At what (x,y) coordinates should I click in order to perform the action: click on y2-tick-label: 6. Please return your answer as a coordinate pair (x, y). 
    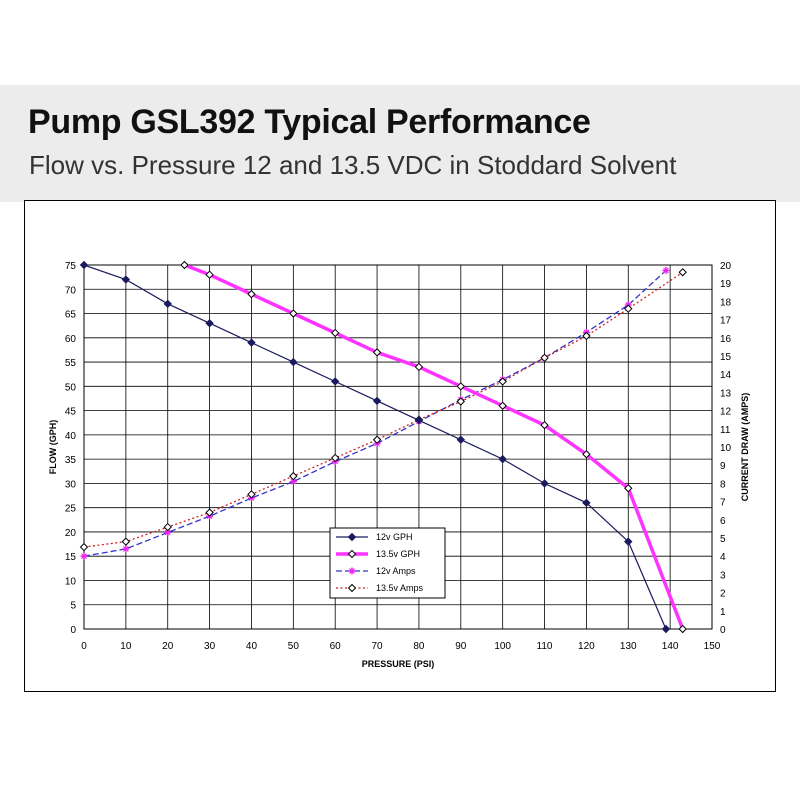
    Looking at the image, I should click on (723, 521).